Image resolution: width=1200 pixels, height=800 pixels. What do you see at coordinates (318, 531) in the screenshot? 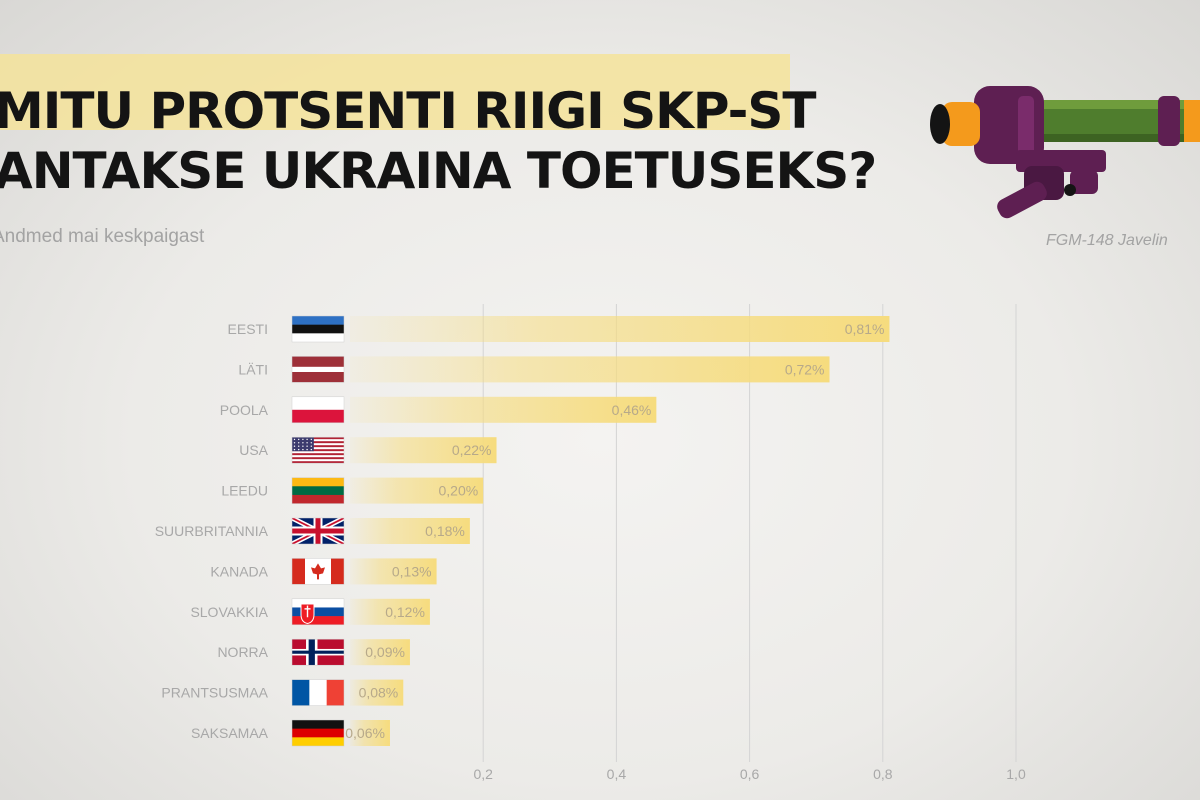
I see `uk-flag-icon` at bounding box center [318, 531].